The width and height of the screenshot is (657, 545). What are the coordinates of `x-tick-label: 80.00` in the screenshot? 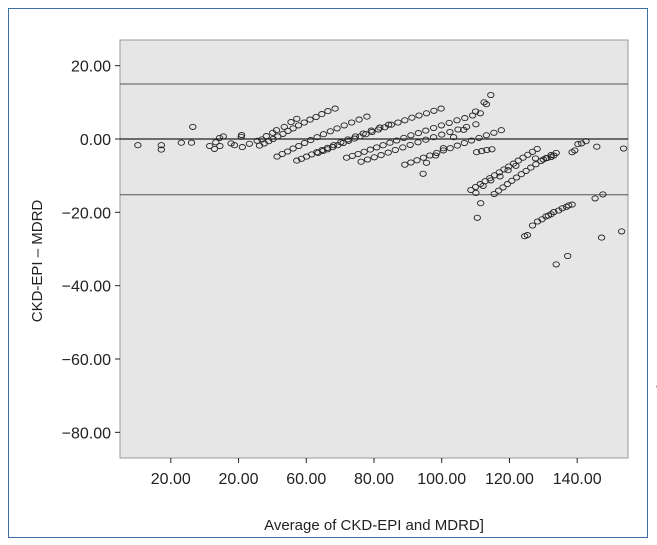 It's located at (374, 479).